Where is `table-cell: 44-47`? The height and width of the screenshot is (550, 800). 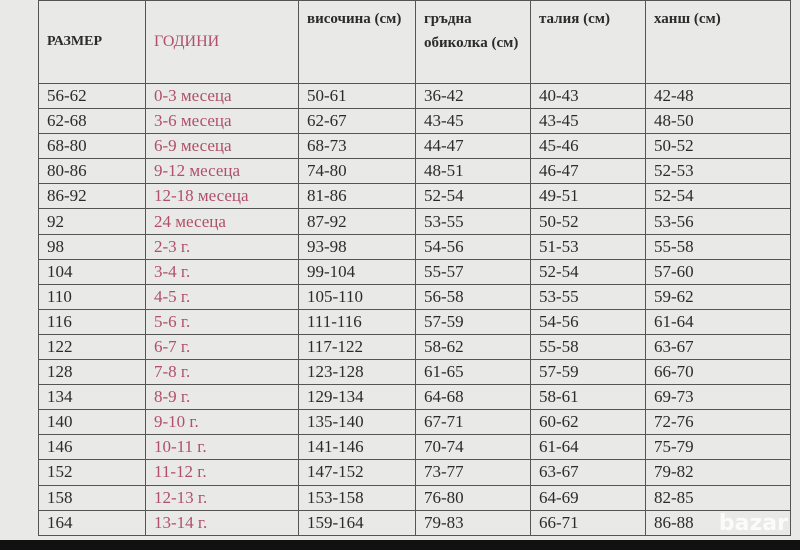
table-cell: 44-47 is located at coordinates (473, 146).